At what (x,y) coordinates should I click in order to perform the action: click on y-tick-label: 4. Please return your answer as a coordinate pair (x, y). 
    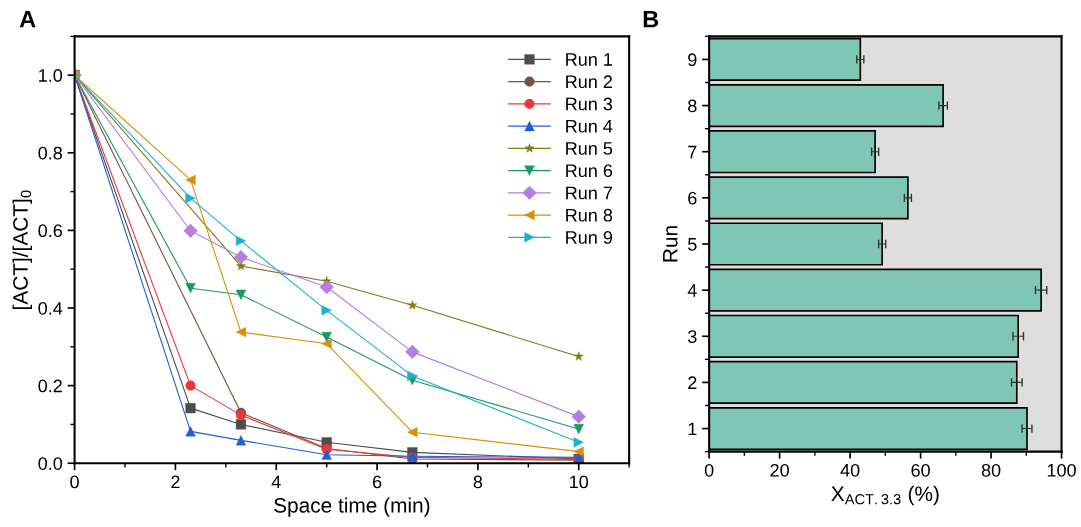
    Looking at the image, I should click on (692, 290).